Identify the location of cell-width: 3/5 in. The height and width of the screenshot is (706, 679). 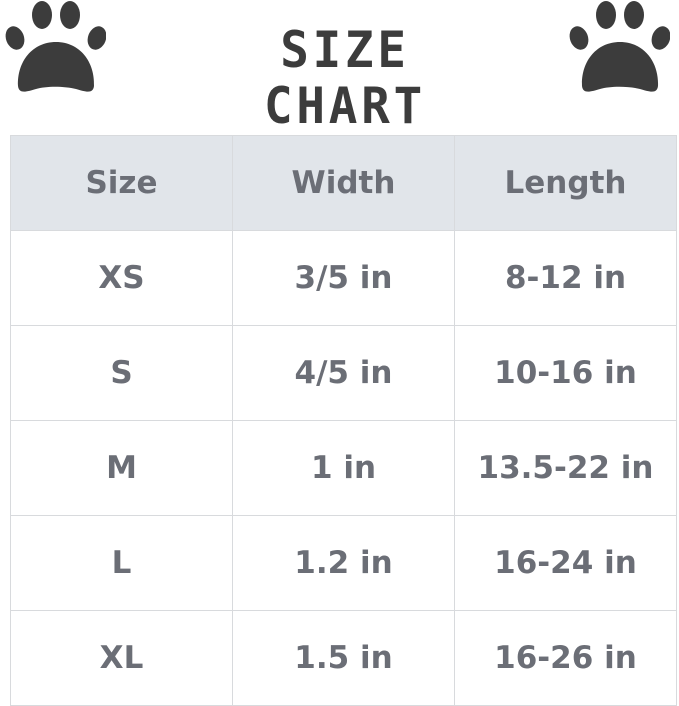
(343, 278).